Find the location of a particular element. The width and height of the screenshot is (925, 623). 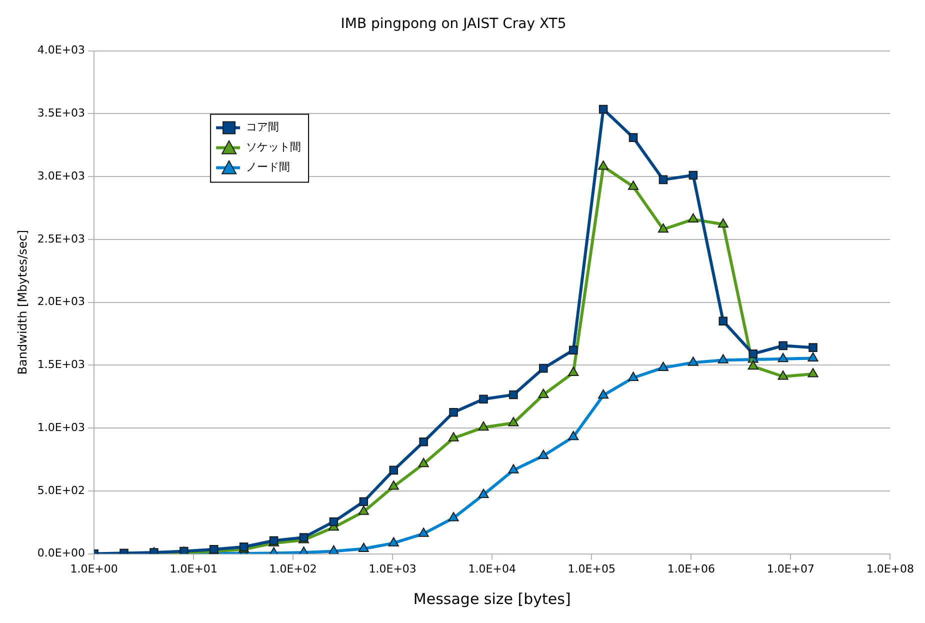

x-tick-label: 1.0E+01 is located at coordinates (194, 569).